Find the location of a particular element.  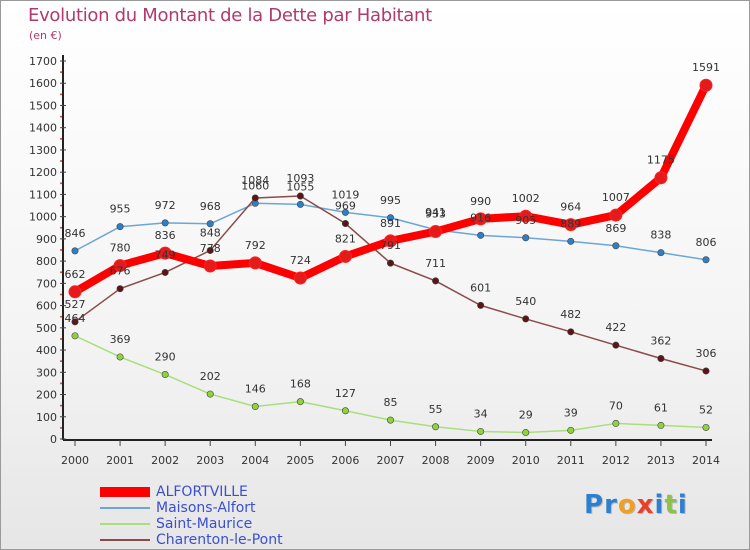

data-label-alfortville: 1007 is located at coordinates (616, 197).